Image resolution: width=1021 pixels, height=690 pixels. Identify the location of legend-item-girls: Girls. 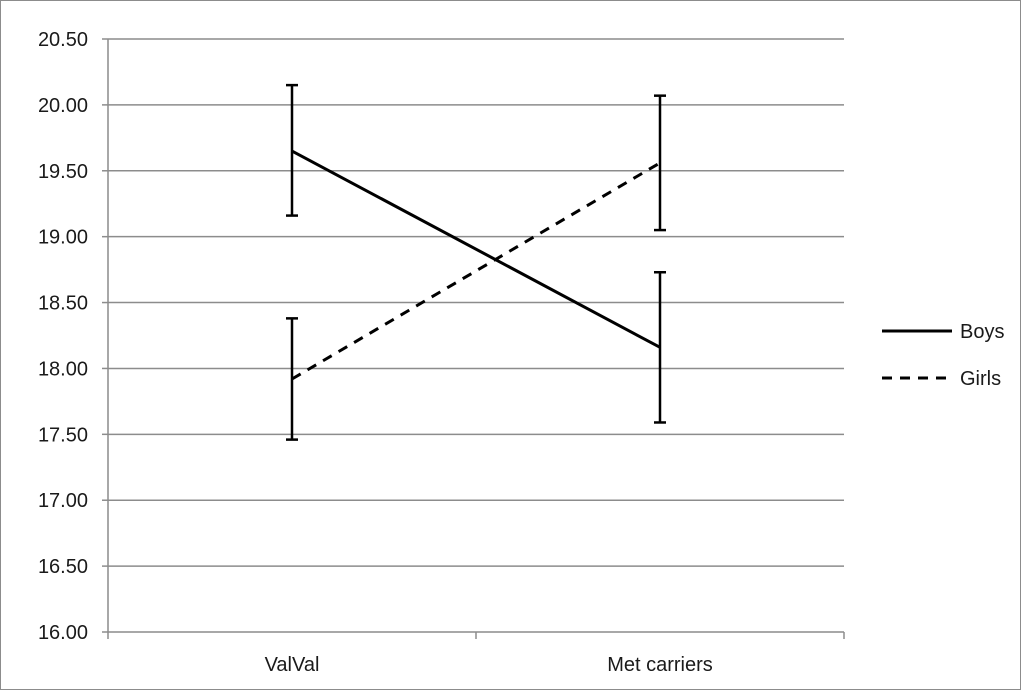
(941, 379).